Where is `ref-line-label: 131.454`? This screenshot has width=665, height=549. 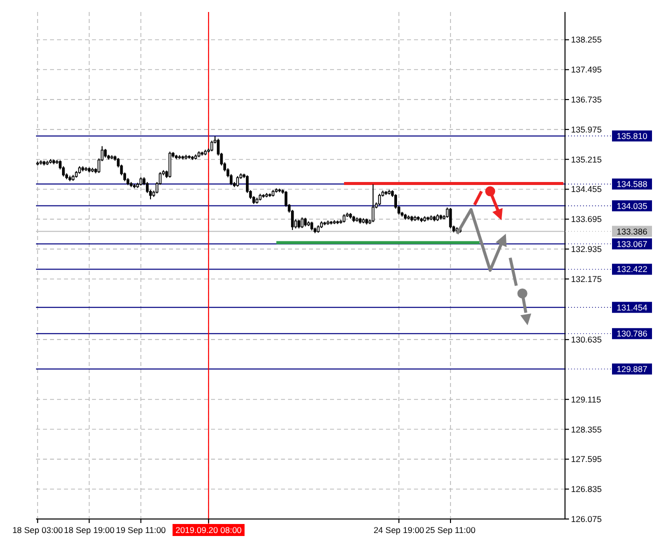 ref-line-label: 131.454 is located at coordinates (632, 307).